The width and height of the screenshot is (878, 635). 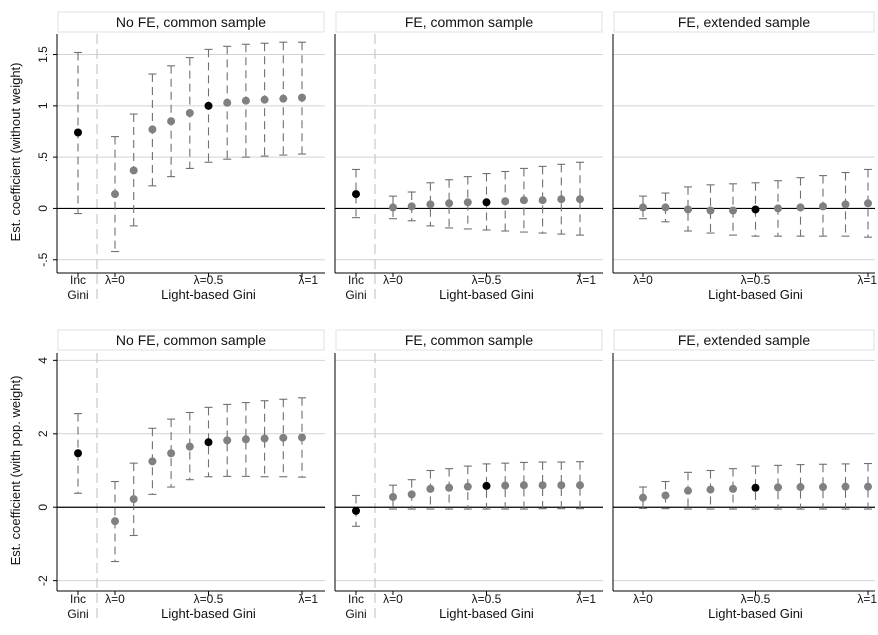 What do you see at coordinates (43, 54) in the screenshot?
I see `y-tick-label: 1.5` at bounding box center [43, 54].